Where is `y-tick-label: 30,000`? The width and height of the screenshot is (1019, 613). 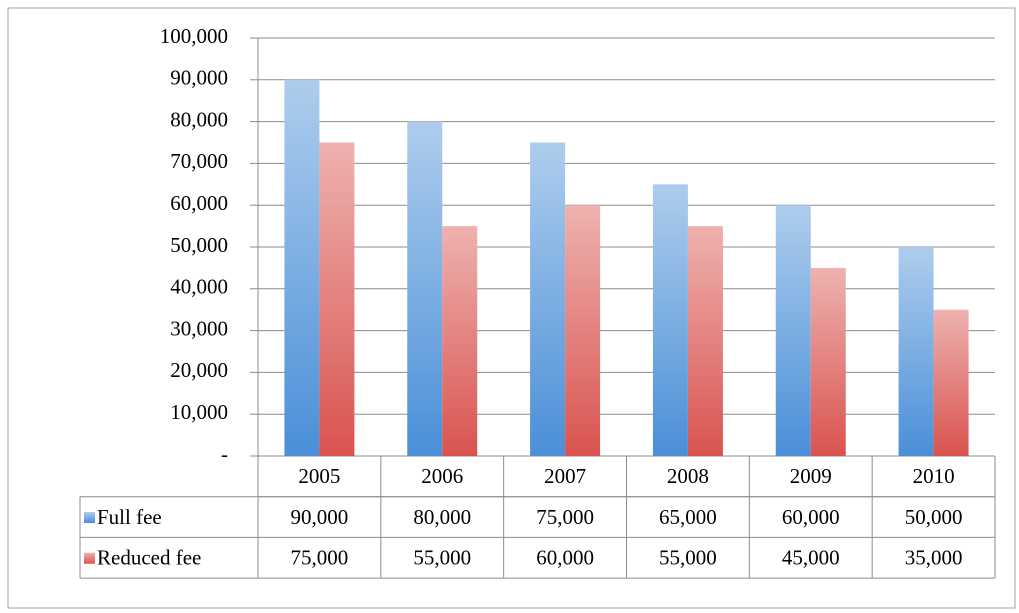
y-tick-label: 30,000 is located at coordinates (199, 328).